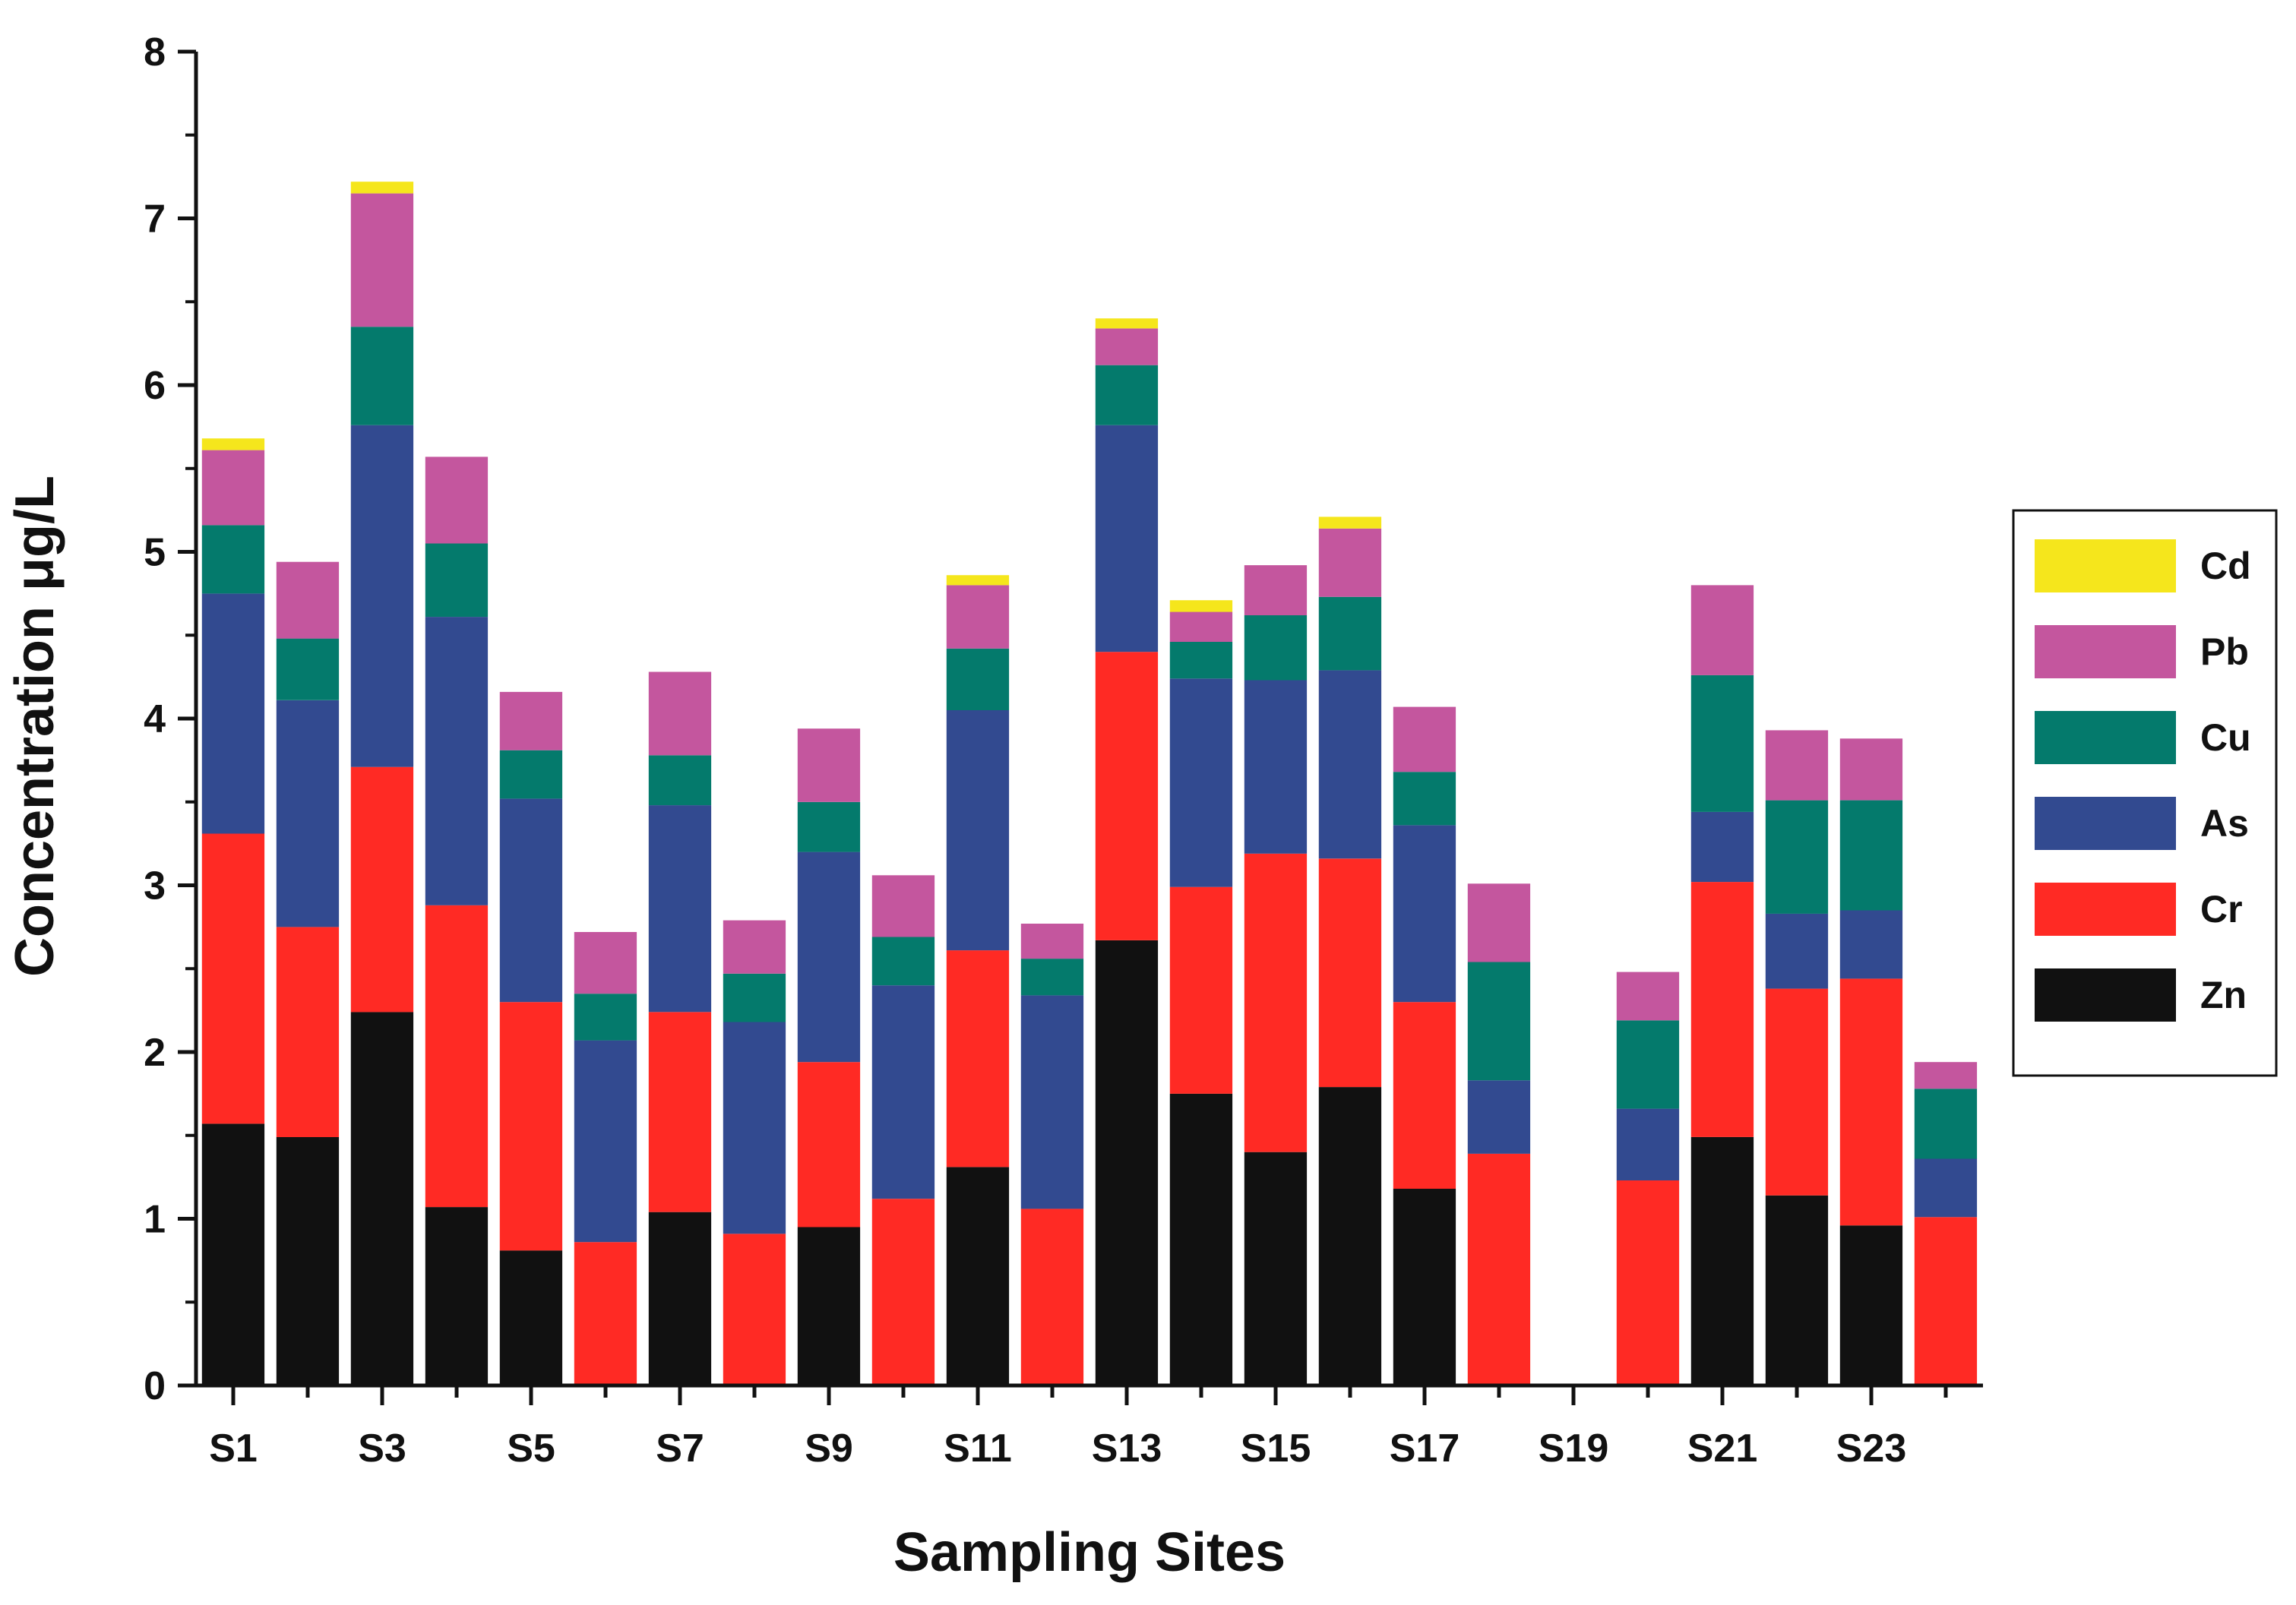 The image size is (2296, 1605). I want to click on bar-s14-pb, so click(1201, 626).